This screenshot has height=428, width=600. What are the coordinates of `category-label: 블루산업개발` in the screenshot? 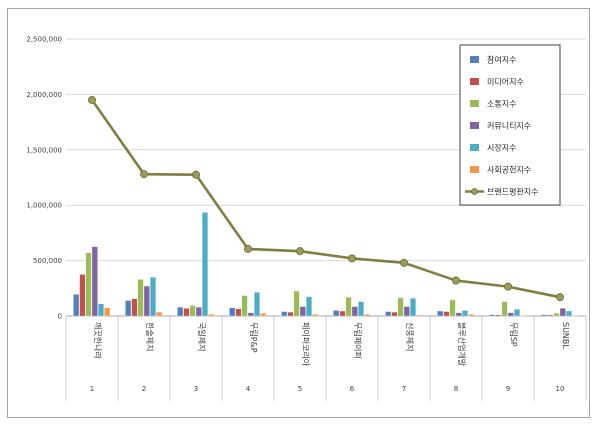 It's located at (462, 344).